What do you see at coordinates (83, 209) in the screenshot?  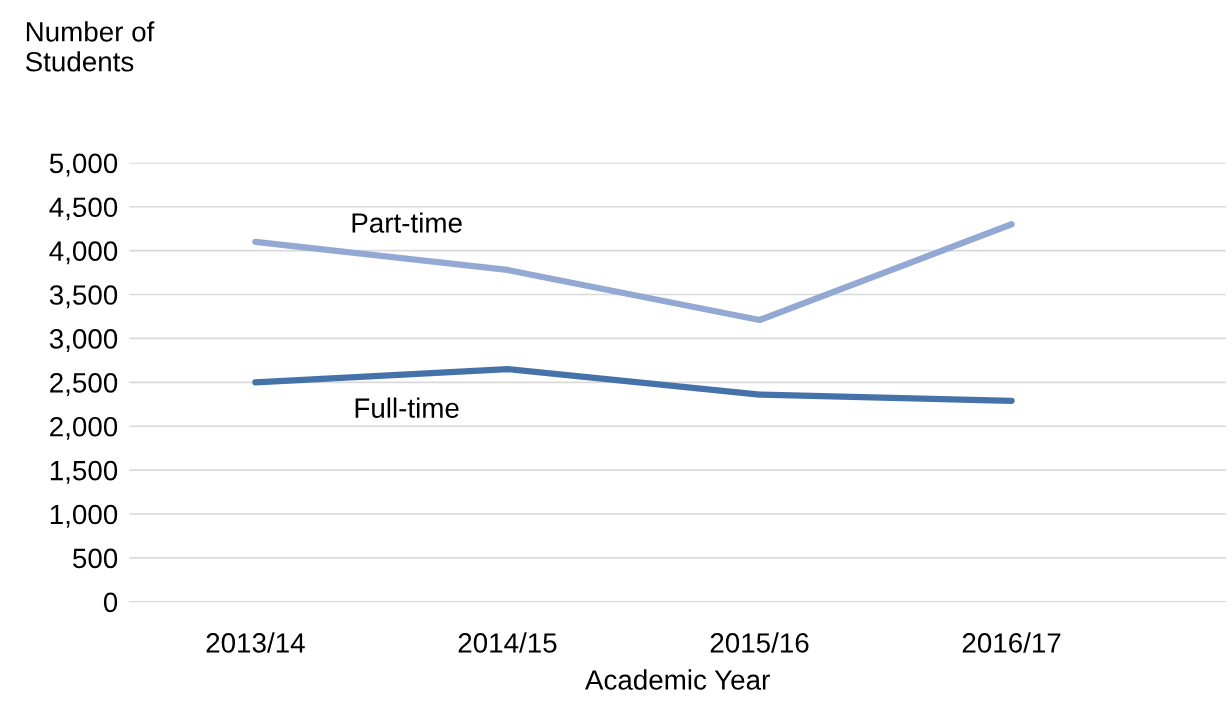 I see `y-tick-label: 4,500` at bounding box center [83, 209].